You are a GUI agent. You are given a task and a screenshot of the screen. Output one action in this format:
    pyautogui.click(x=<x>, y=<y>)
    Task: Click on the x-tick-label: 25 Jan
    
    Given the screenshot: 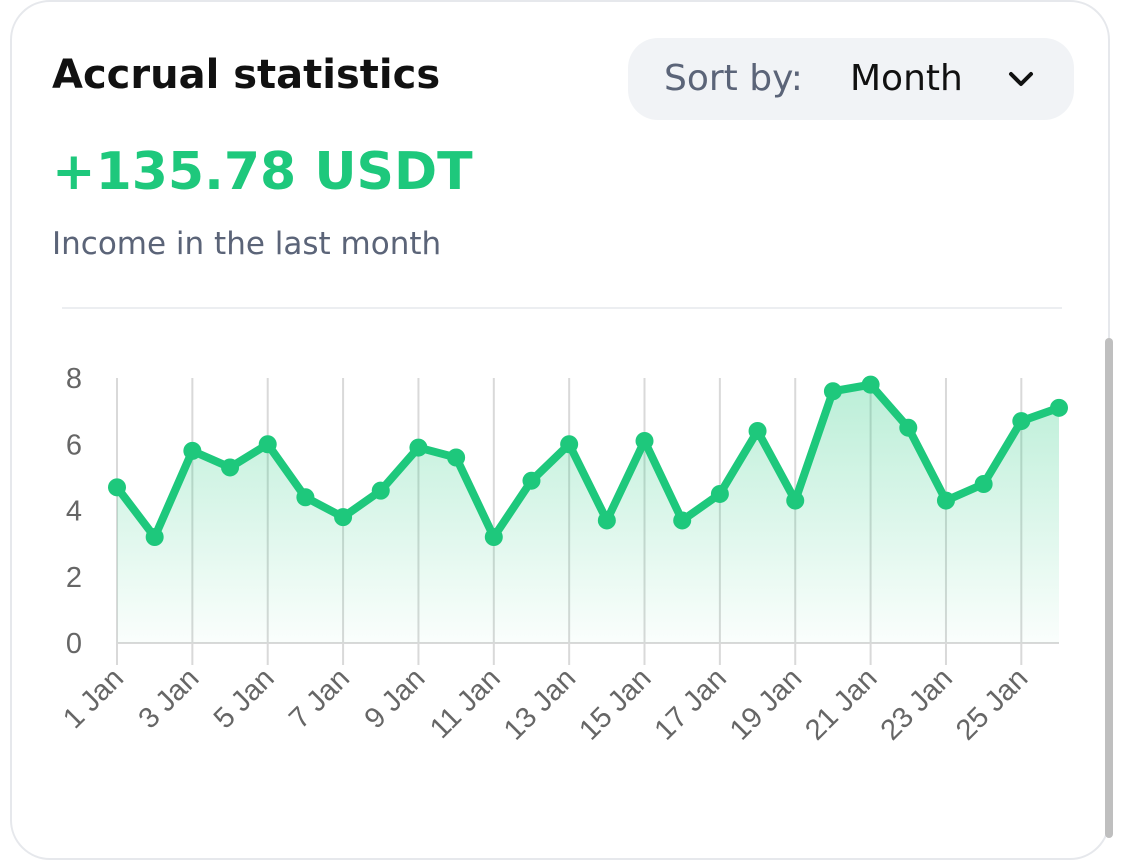 What is the action you would take?
    pyautogui.click(x=992, y=704)
    